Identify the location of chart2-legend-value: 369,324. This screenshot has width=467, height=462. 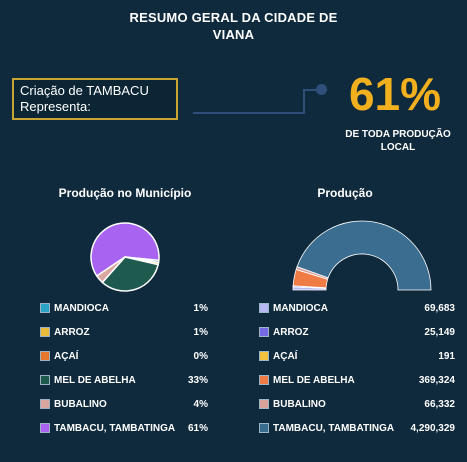
(436, 380).